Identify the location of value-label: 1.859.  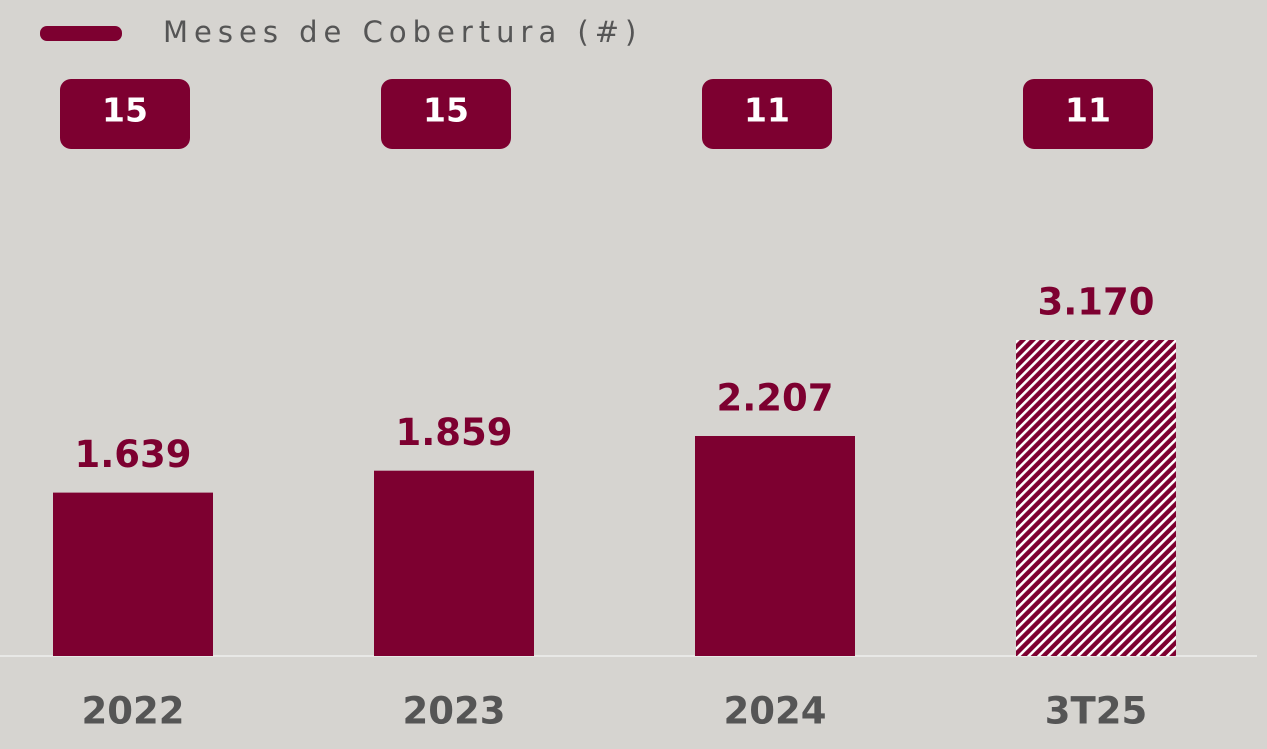
(453, 432).